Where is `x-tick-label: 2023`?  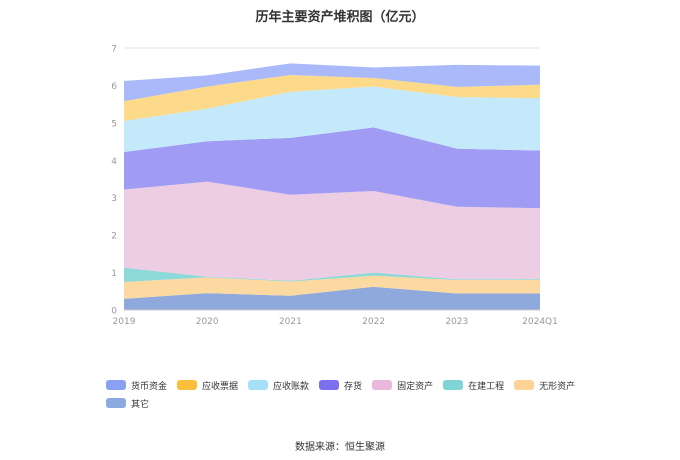 x-tick-label: 2023 is located at coordinates (456, 322).